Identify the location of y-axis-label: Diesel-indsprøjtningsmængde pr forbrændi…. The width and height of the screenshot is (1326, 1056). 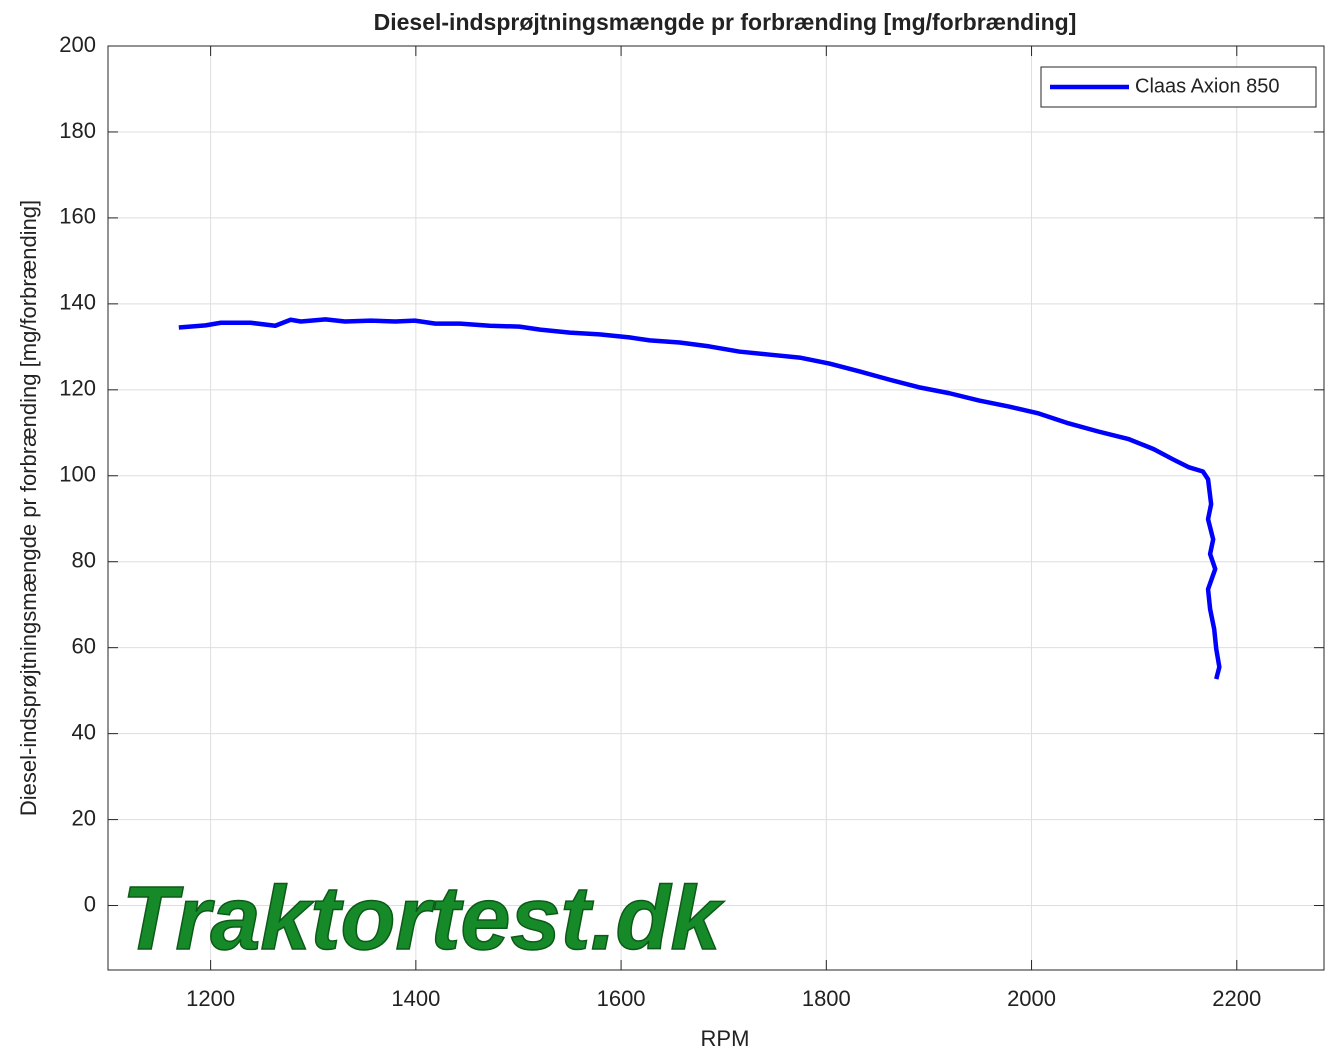
(28, 508).